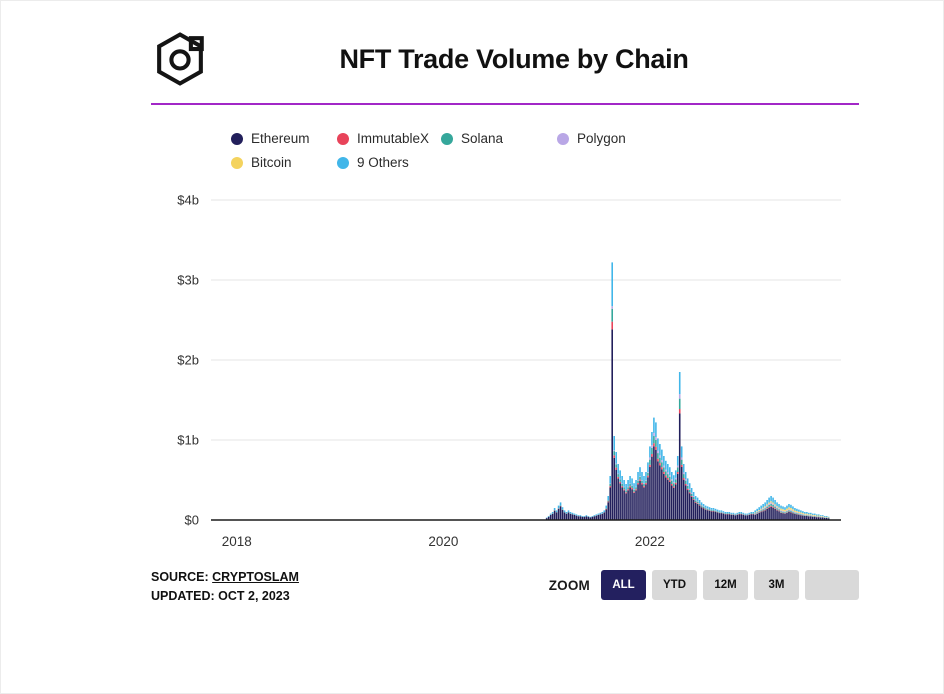  Describe the element at coordinates (255, 577) in the screenshot. I see `source-link: CRYPTOSLAM` at that location.